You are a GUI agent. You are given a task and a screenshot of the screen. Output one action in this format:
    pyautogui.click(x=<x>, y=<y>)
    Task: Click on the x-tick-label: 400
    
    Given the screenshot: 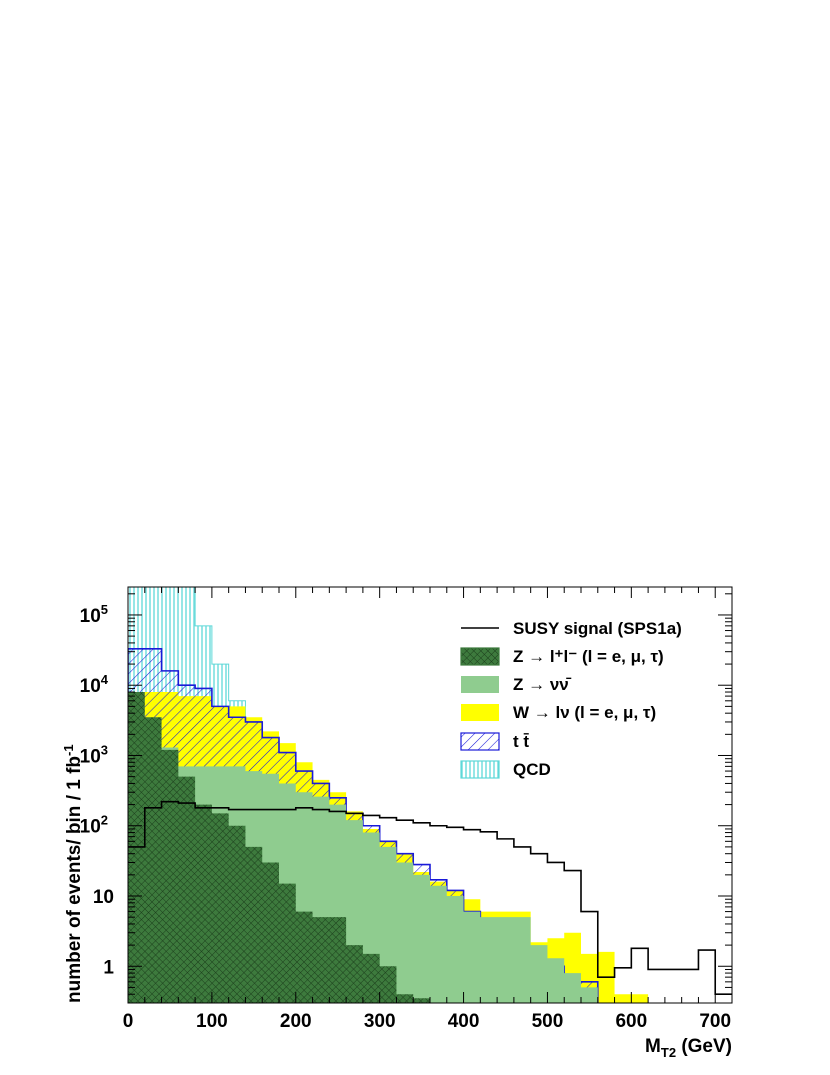 What is the action you would take?
    pyautogui.click(x=464, y=1021)
    